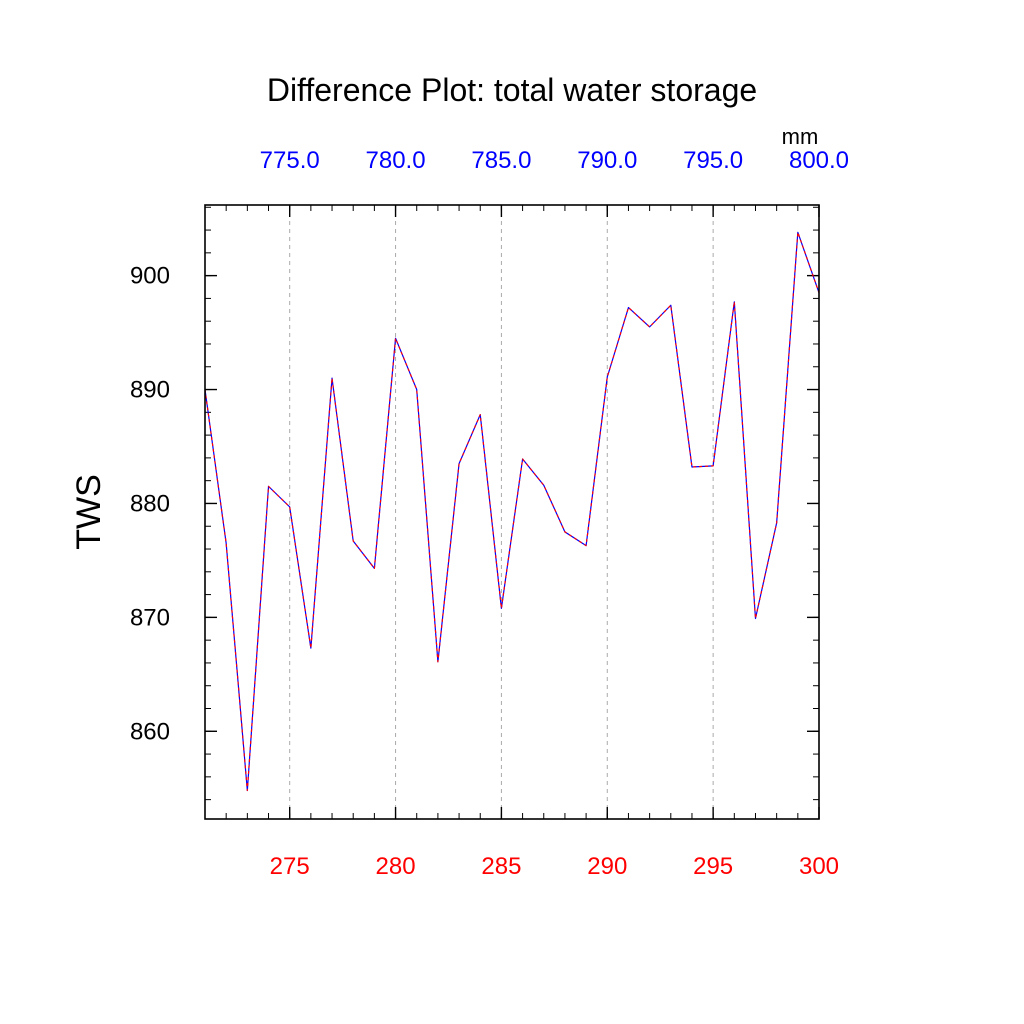  I want to click on top-axis-unit: mm, so click(800, 136).